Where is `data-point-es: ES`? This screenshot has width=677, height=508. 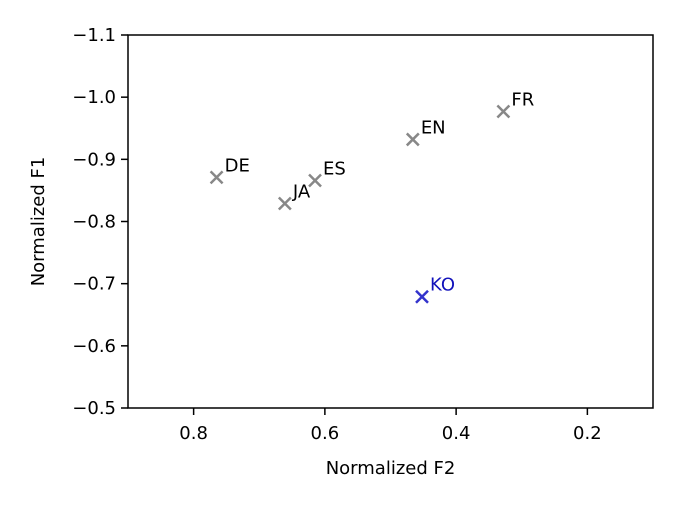
data-point-es: ES is located at coordinates (327, 173).